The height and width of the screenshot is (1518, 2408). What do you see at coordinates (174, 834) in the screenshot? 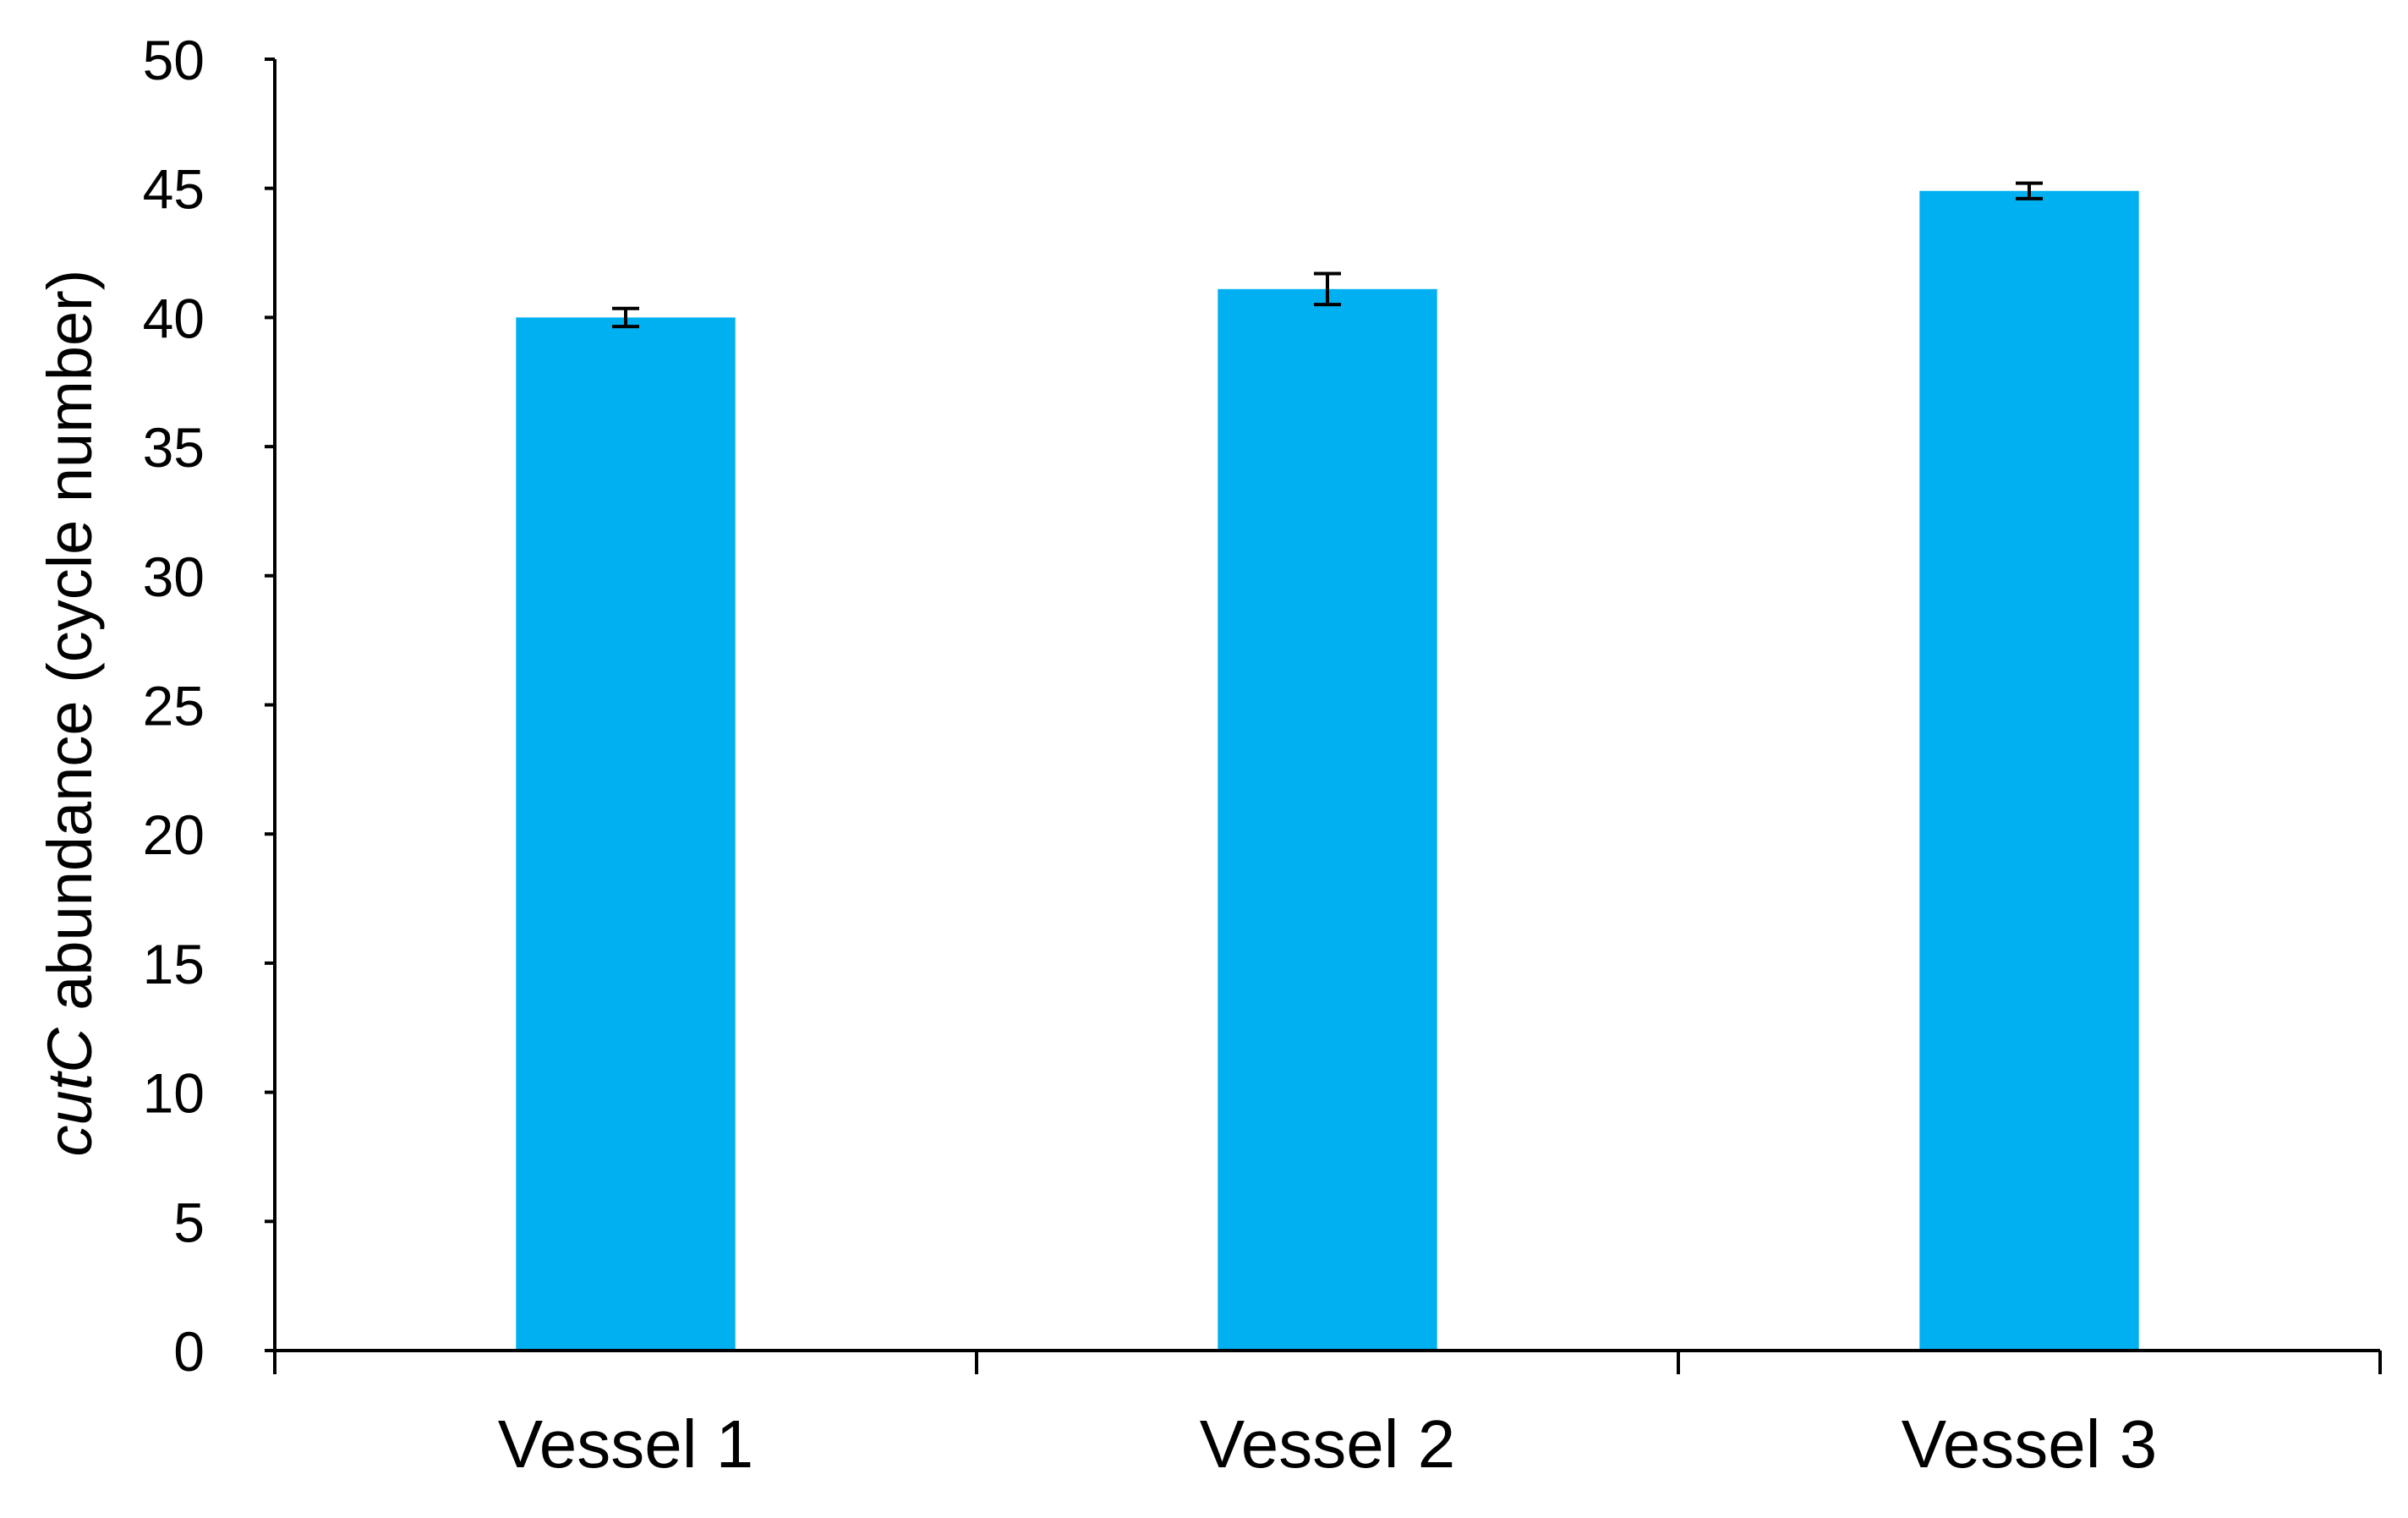
I see `y-tick-label-20: 20` at bounding box center [174, 834].